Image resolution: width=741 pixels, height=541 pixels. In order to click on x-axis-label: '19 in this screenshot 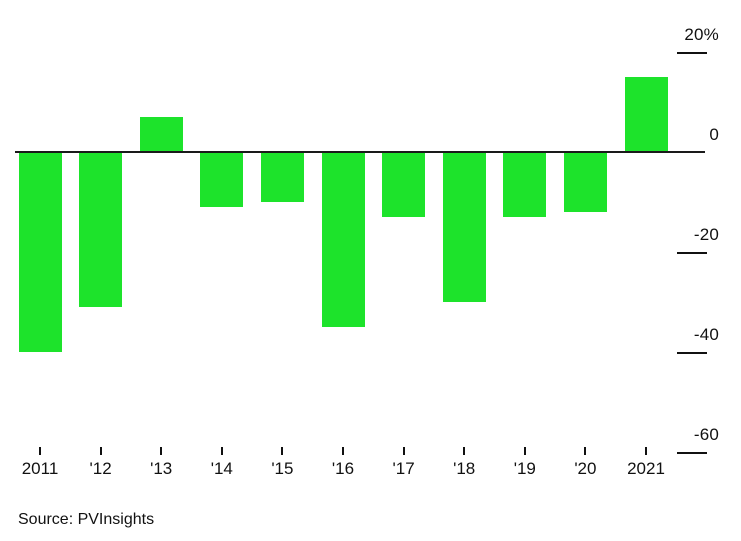, I will do `click(524, 468)`.